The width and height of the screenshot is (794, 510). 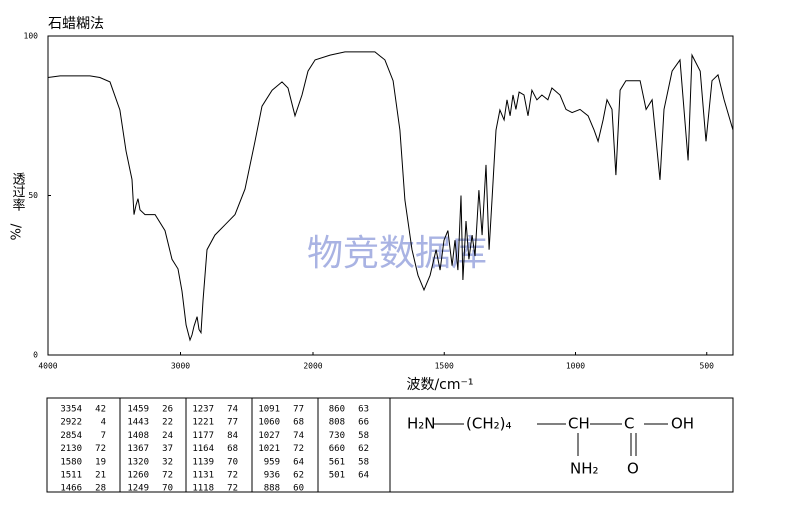 I want to click on peak-wavenumber: 1021, so click(x=269, y=449).